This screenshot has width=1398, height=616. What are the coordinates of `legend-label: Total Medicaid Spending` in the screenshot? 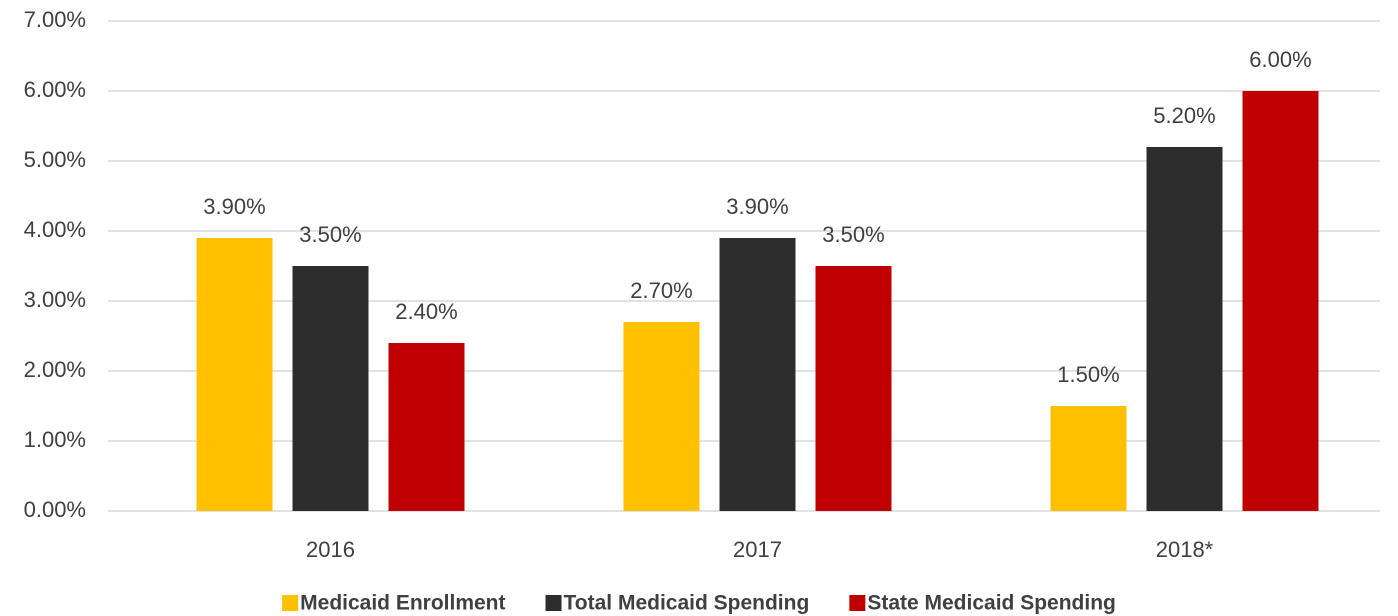 It's located at (687, 603).